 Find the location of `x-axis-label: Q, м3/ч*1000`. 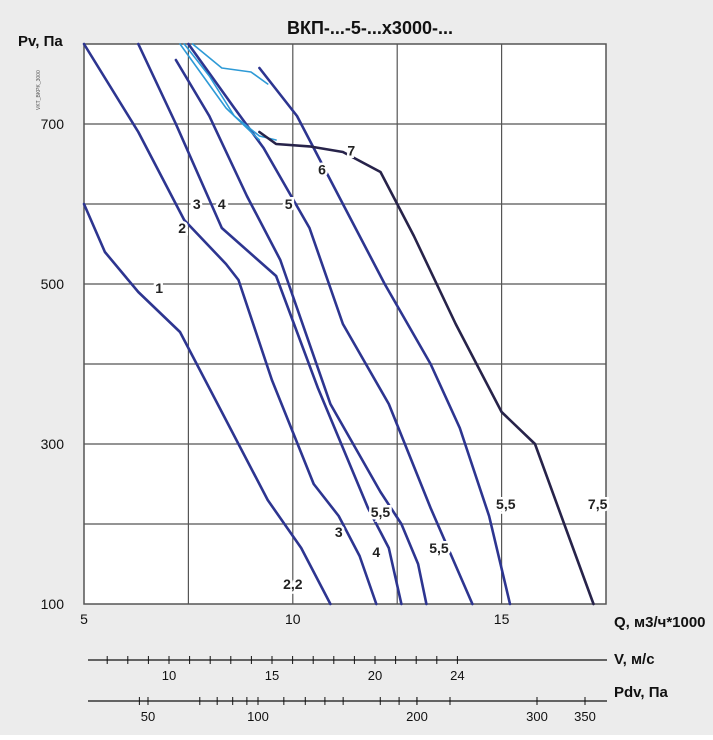

x-axis-label: Q, м3/ч*1000 is located at coordinates (660, 622).